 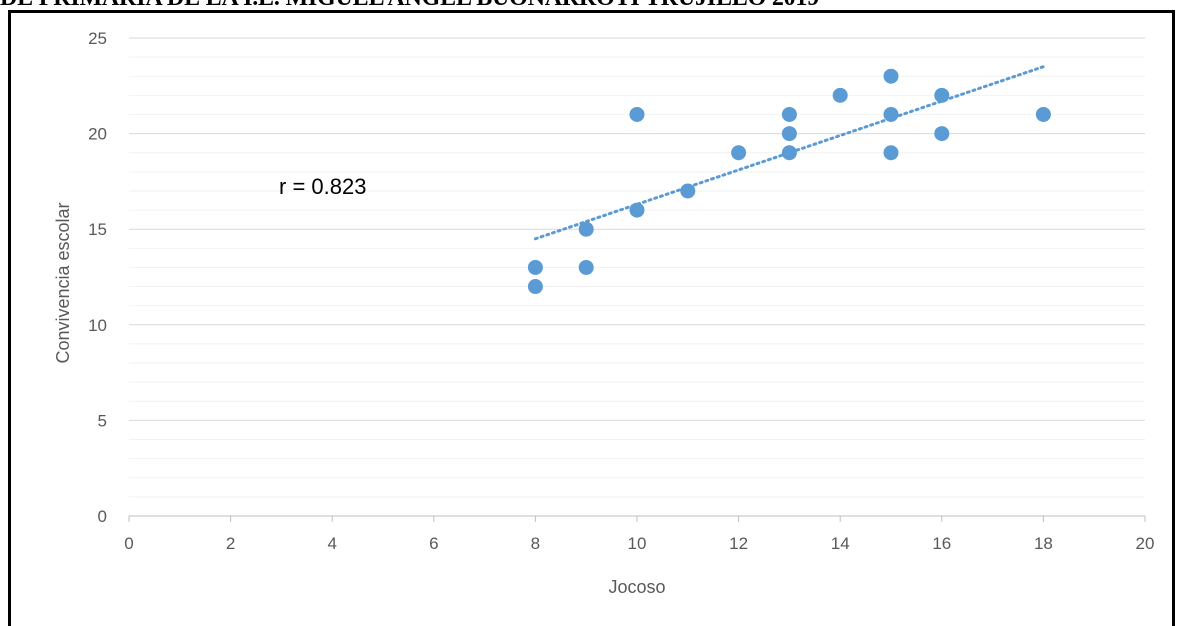 I want to click on y-tick-label: 20, so click(x=97, y=134).